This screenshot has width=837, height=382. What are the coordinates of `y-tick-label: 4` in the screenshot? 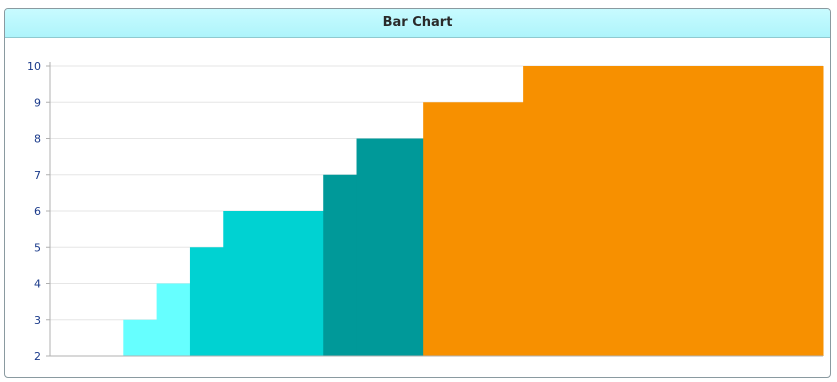 It's located at (37, 284).